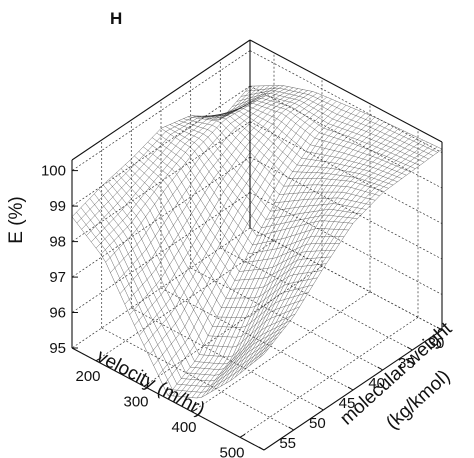  What do you see at coordinates (406, 363) in the screenshot?
I see `x-tick-label: 35` at bounding box center [406, 363].